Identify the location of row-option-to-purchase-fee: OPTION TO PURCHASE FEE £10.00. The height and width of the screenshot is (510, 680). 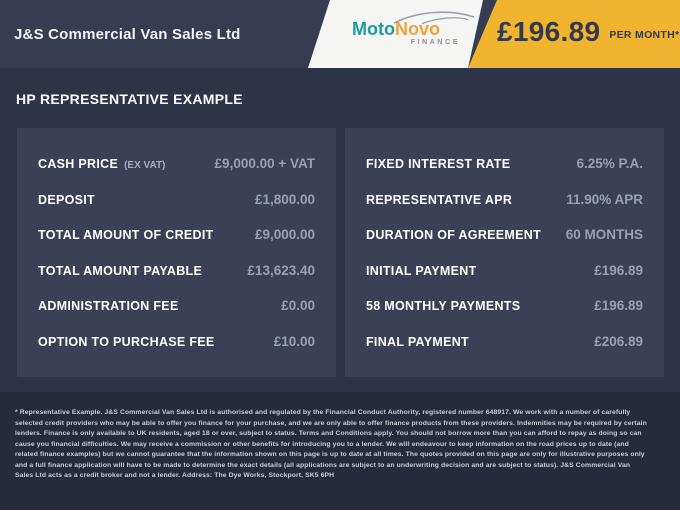
(176, 341).